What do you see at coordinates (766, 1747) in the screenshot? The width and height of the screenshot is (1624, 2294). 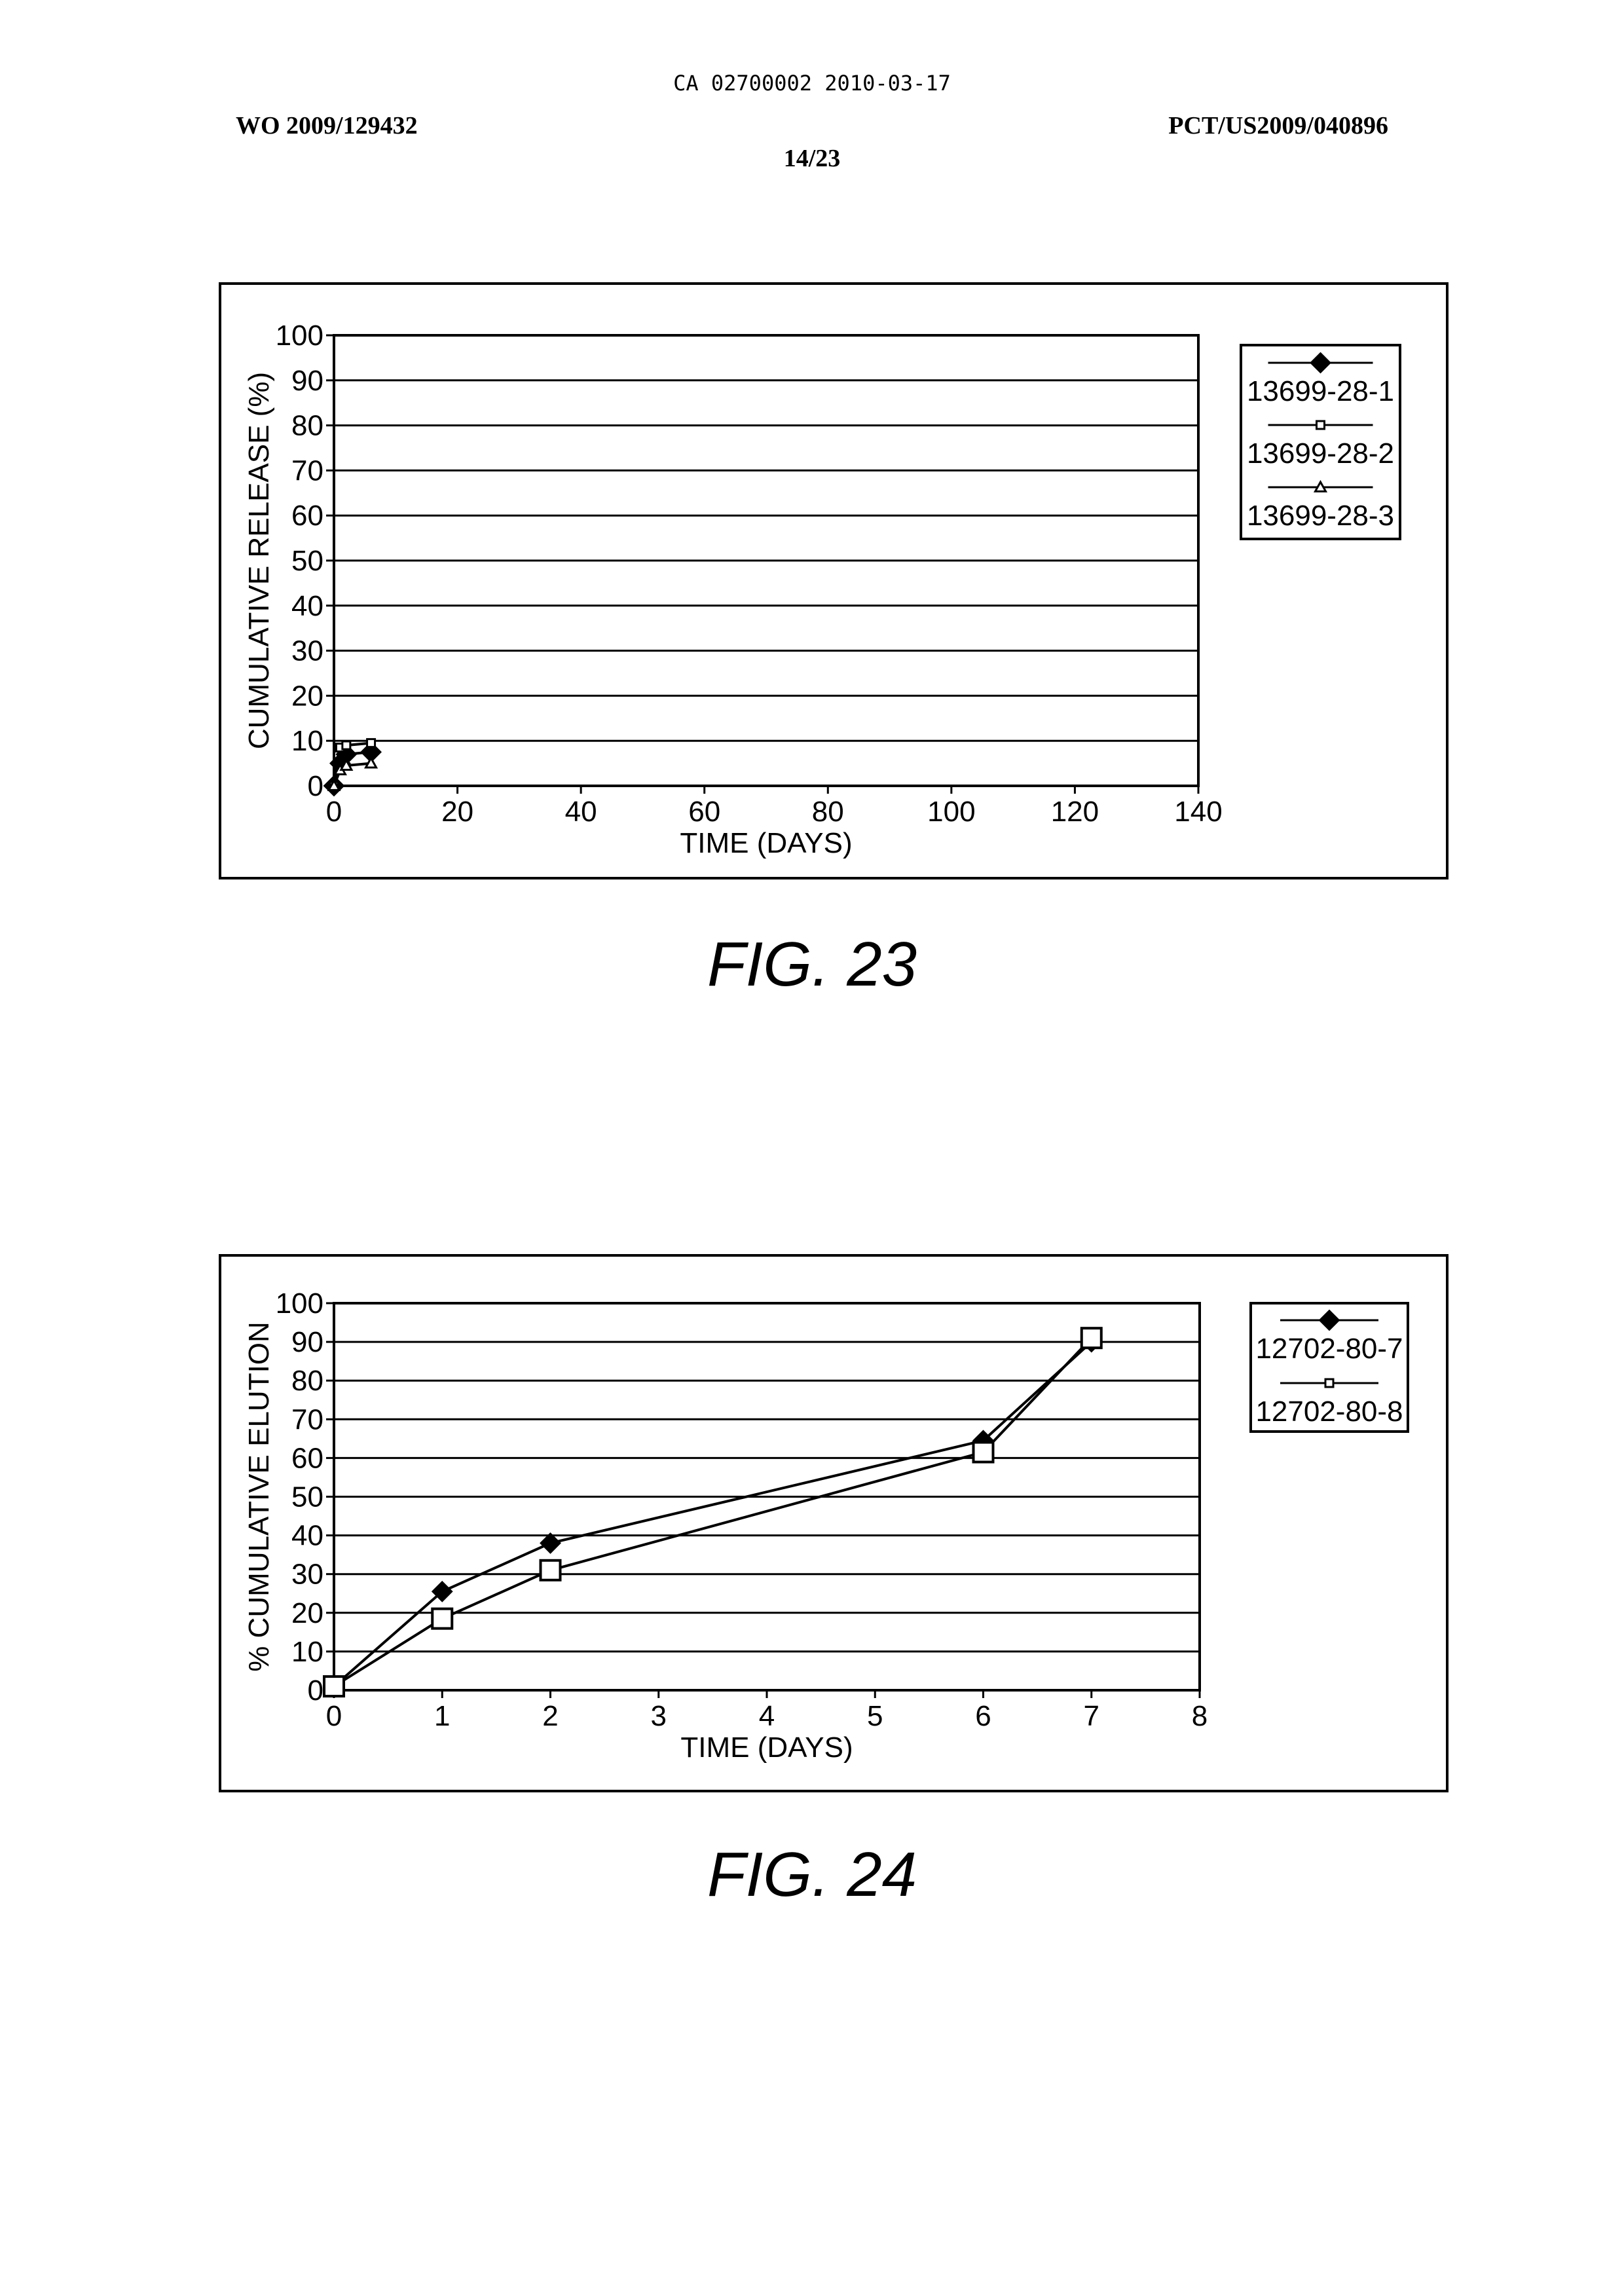 I see `fig24-x-axis-label: TIME (DAYS)` at bounding box center [766, 1747].